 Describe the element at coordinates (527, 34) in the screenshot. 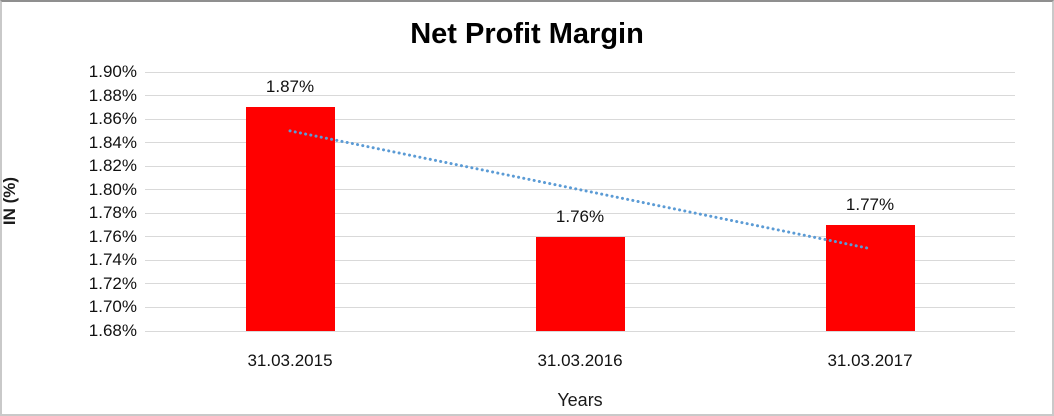

I see `chart-title: Net Profit Margin` at that location.